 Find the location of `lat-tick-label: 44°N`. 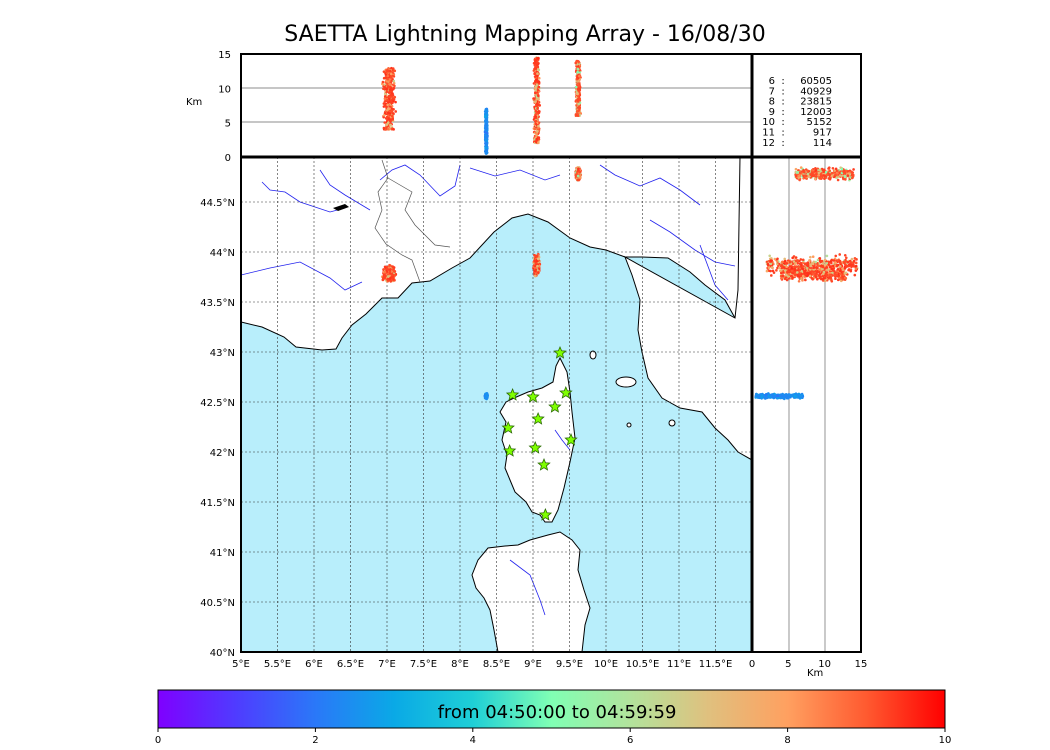

lat-tick-label: 44°N is located at coordinates (222, 253).